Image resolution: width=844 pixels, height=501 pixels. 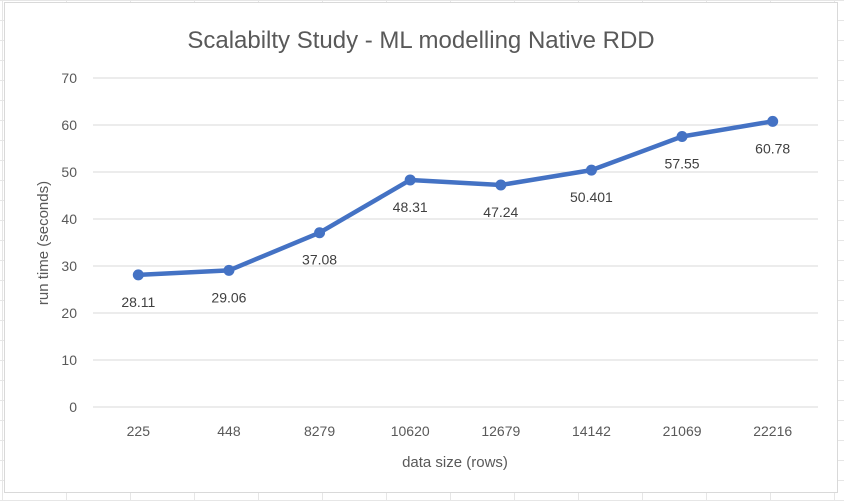 What do you see at coordinates (682, 164) in the screenshot?
I see `data-label: 57.55` at bounding box center [682, 164].